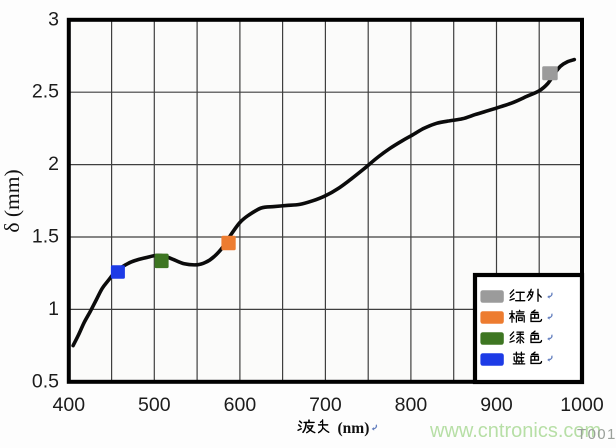 This screenshot has height=448, width=616. I want to click on svg-text: 700, so click(325, 405).